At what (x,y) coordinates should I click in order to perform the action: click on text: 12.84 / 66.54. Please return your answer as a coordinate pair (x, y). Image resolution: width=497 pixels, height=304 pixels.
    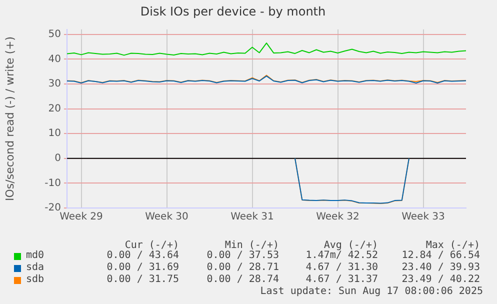
    Looking at the image, I should click on (441, 255).